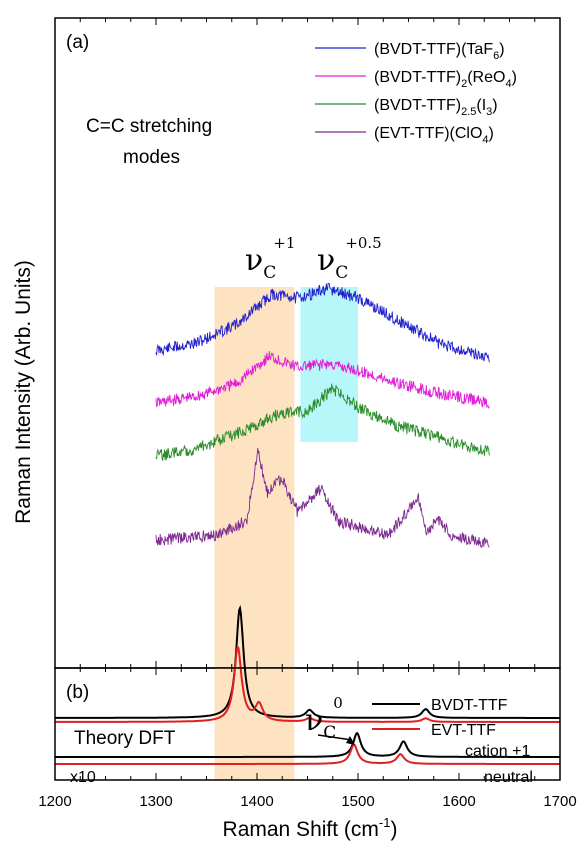 The image size is (581, 845). Describe the element at coordinates (155, 801) in the screenshot. I see `x-tick-label-1300: 1300` at that location.